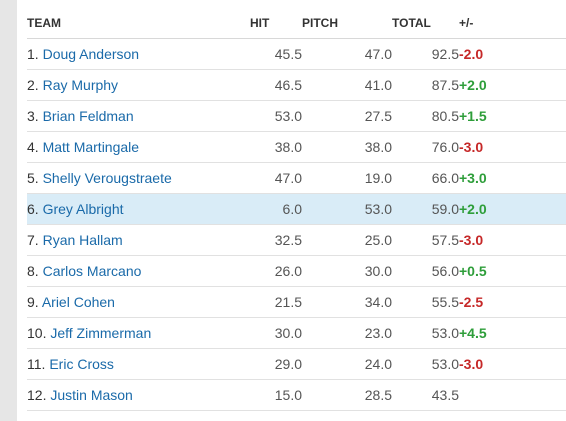 The width and height of the screenshot is (566, 421). I want to click on team-cell: 8. Carlos Marcano, so click(138, 271).